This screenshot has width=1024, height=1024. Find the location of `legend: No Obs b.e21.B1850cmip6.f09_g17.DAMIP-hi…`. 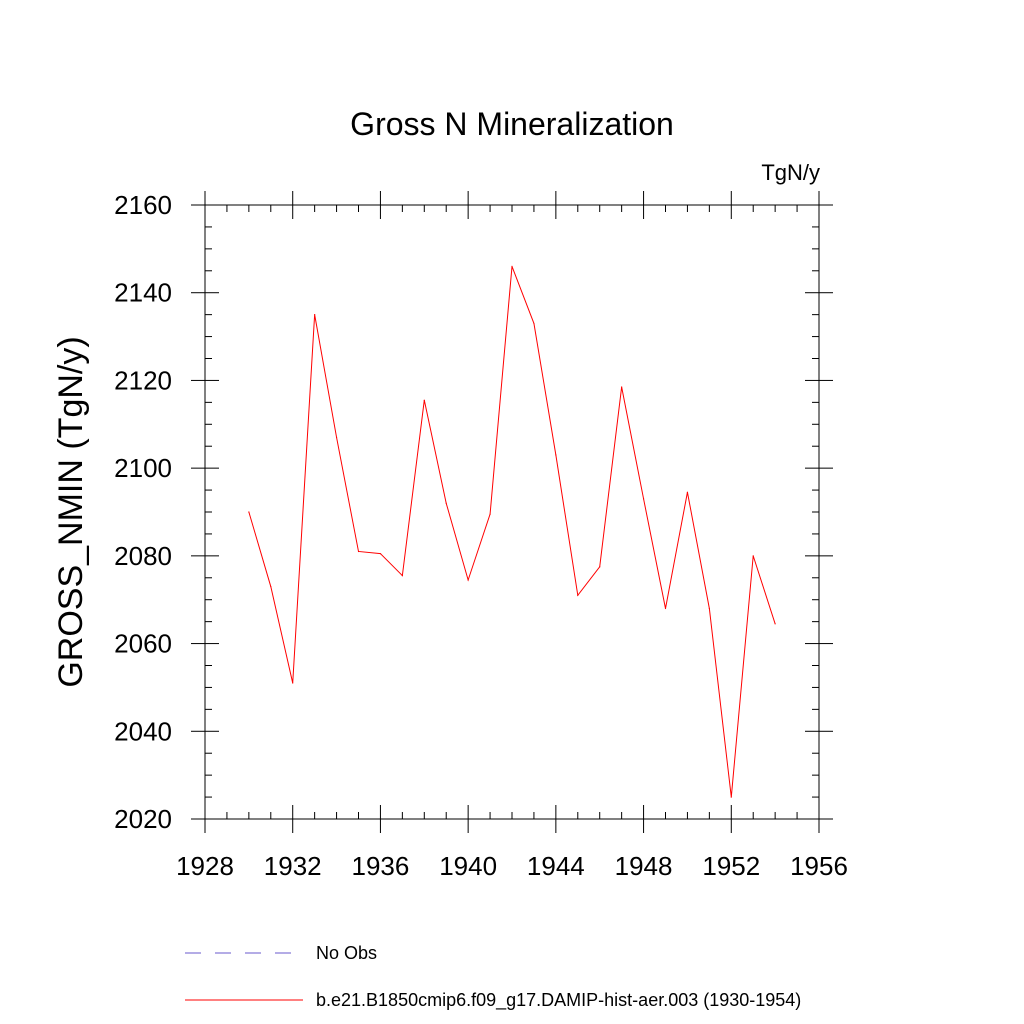

legend: No Obs b.e21.B1850cmip6.f09_g17.DAMIP-hi… is located at coordinates (493, 977).